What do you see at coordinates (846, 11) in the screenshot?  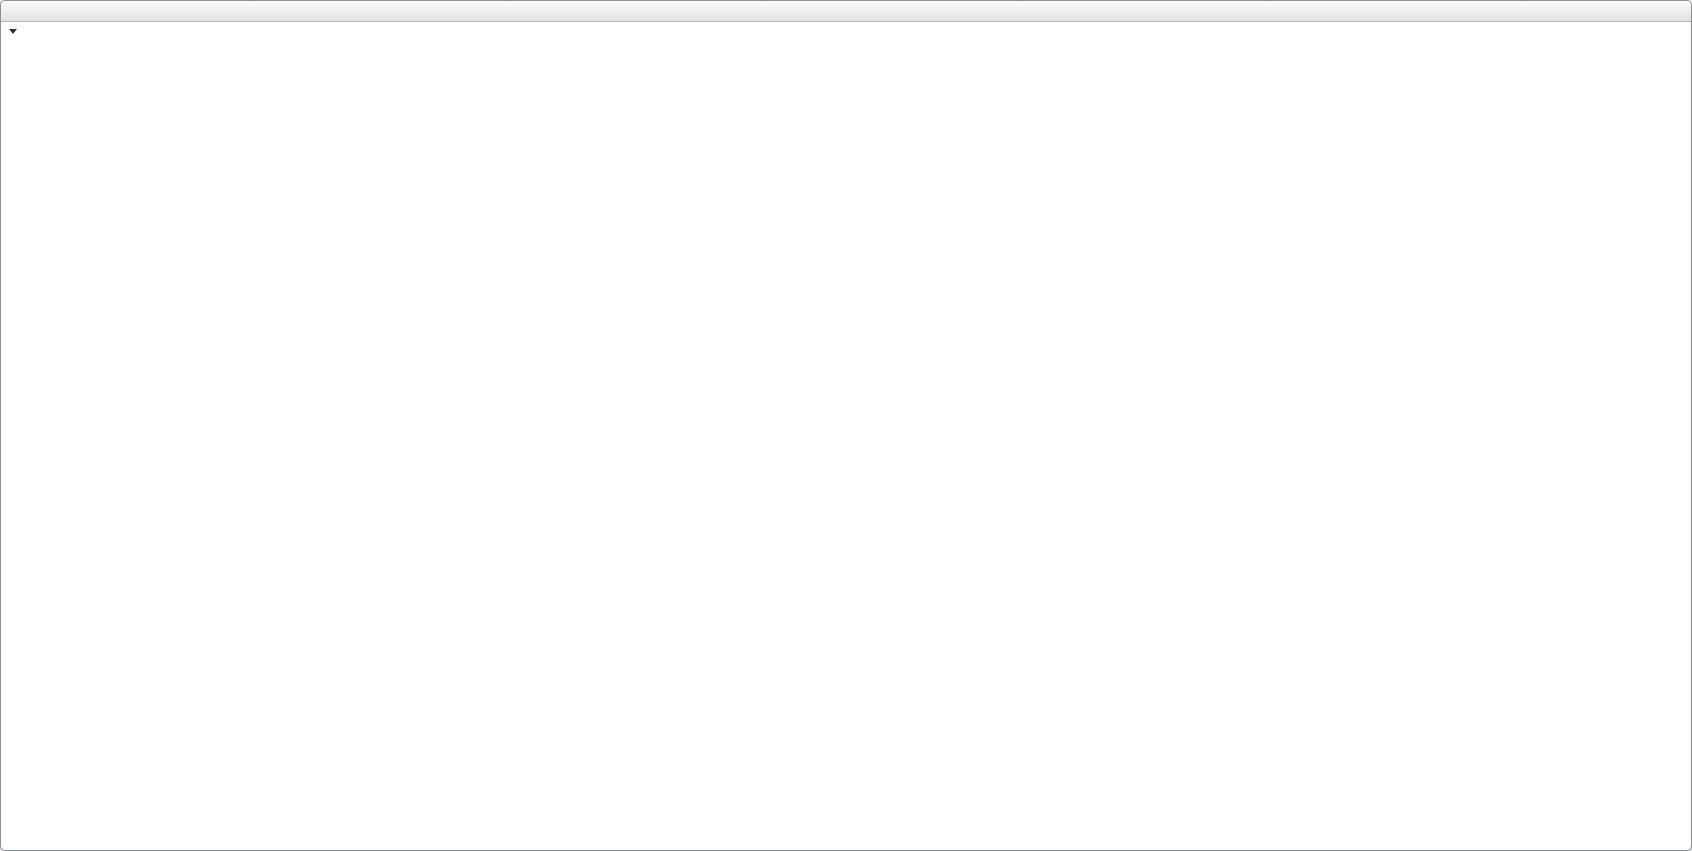 I see `toolbar` at bounding box center [846, 11].